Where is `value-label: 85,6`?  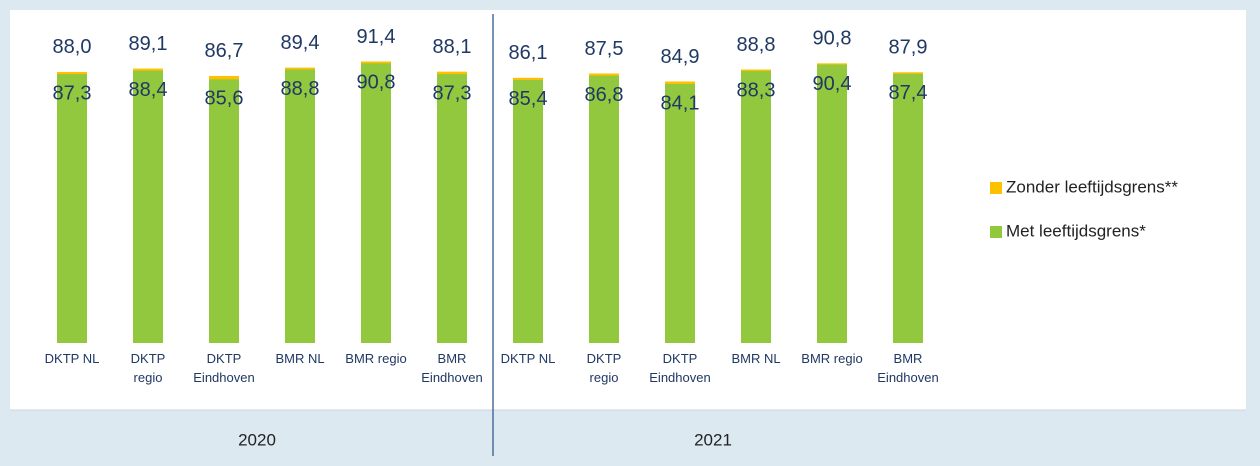
value-label: 85,6 is located at coordinates (224, 99).